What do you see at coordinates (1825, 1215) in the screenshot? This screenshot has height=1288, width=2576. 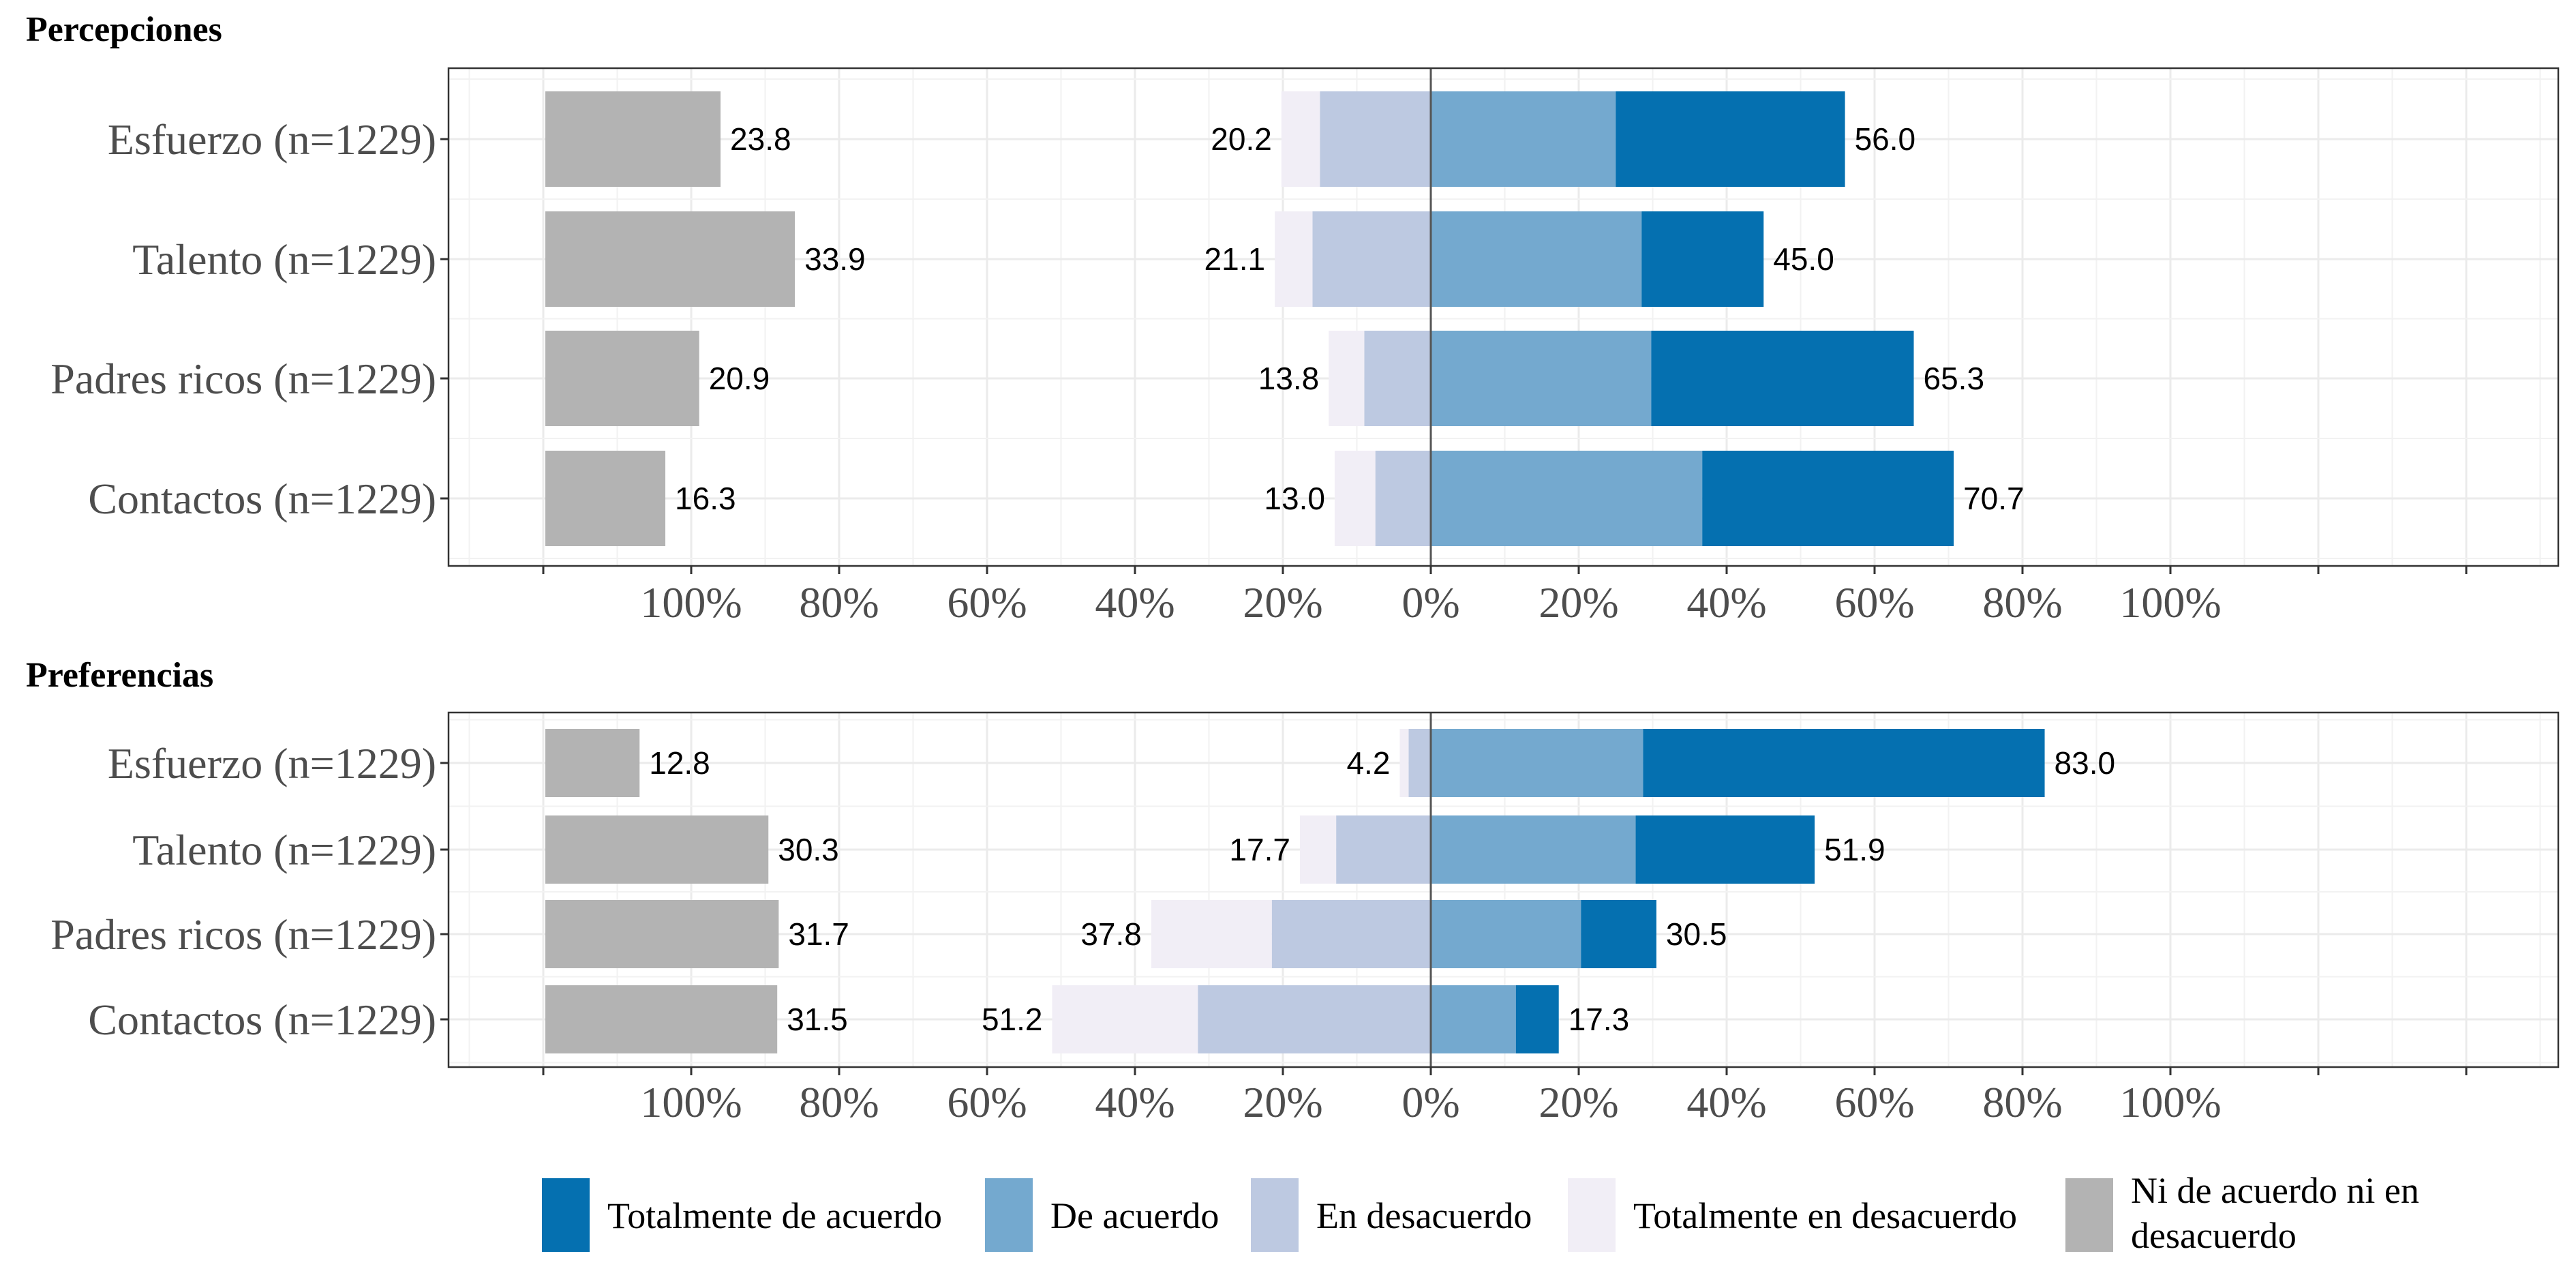 I see `legend-label: Totalmente en desacuerdo` at bounding box center [1825, 1215].